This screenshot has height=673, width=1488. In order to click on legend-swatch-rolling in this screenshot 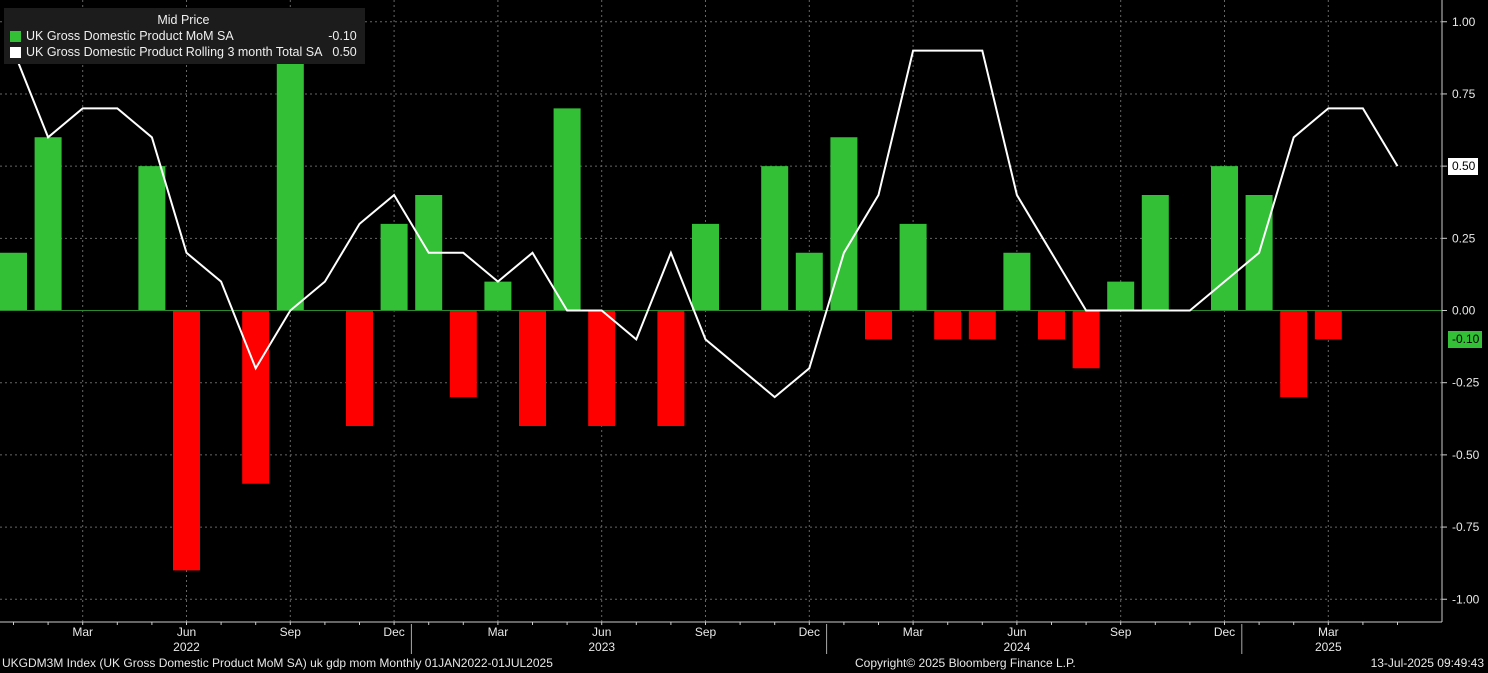, I will do `click(15, 52)`.